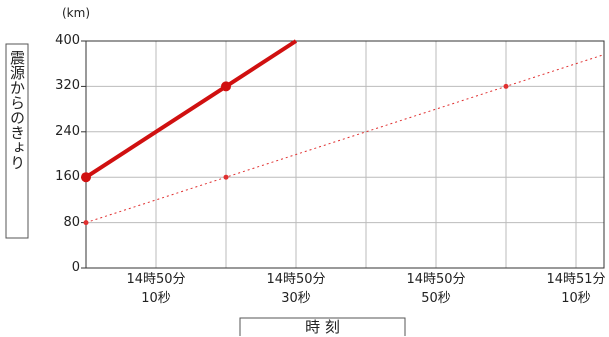 This screenshot has height=337, width=609. I want to click on y-unit: (km), so click(76, 13).